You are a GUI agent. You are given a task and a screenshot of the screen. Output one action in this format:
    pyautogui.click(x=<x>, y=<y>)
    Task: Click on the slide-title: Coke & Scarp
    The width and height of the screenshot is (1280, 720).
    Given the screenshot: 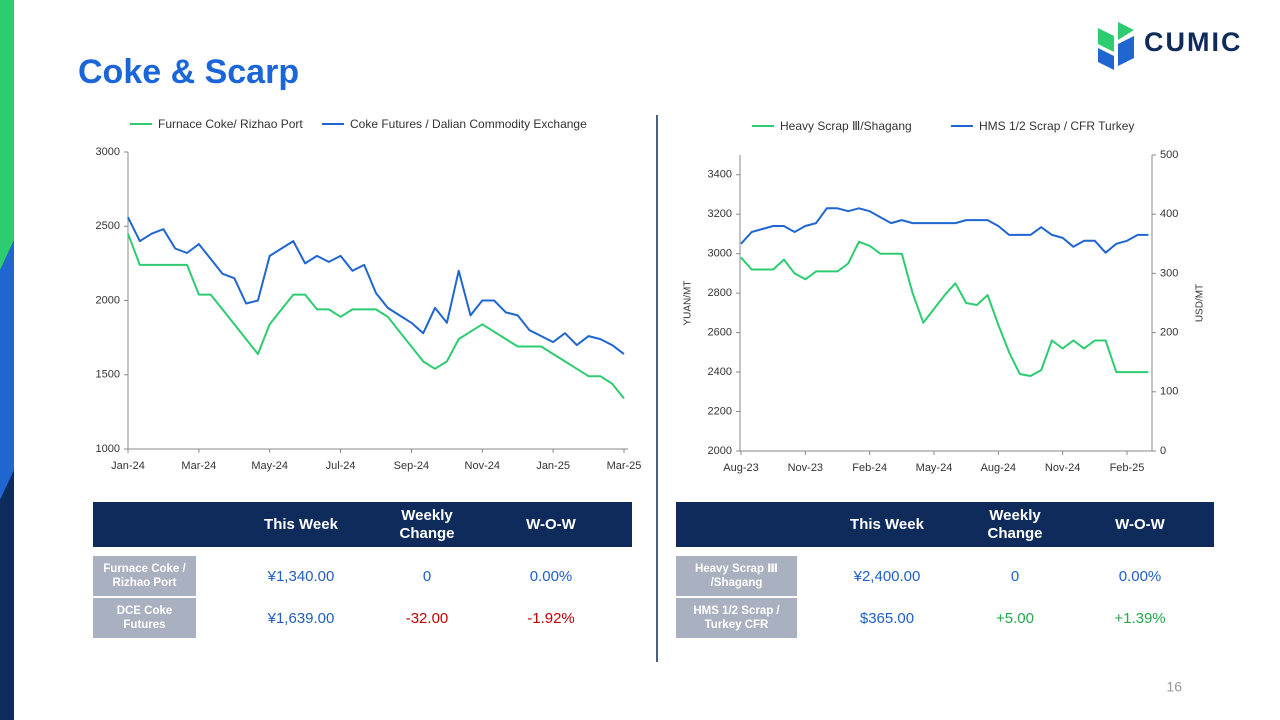 What is the action you would take?
    pyautogui.click(x=188, y=72)
    